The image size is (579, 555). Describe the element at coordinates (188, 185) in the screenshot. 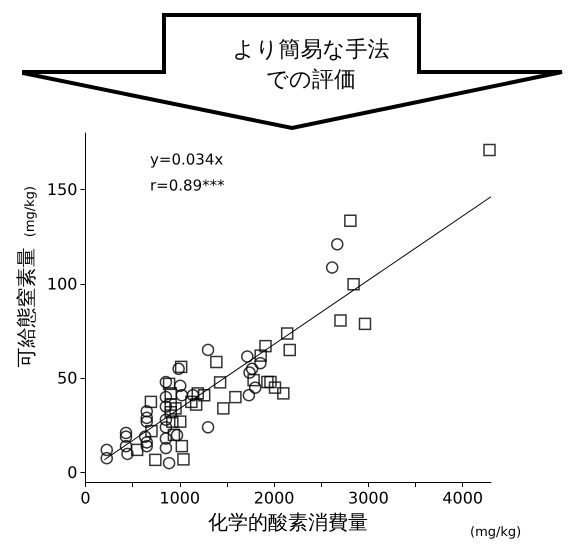

I see `annotation: r=0.89***` at that location.